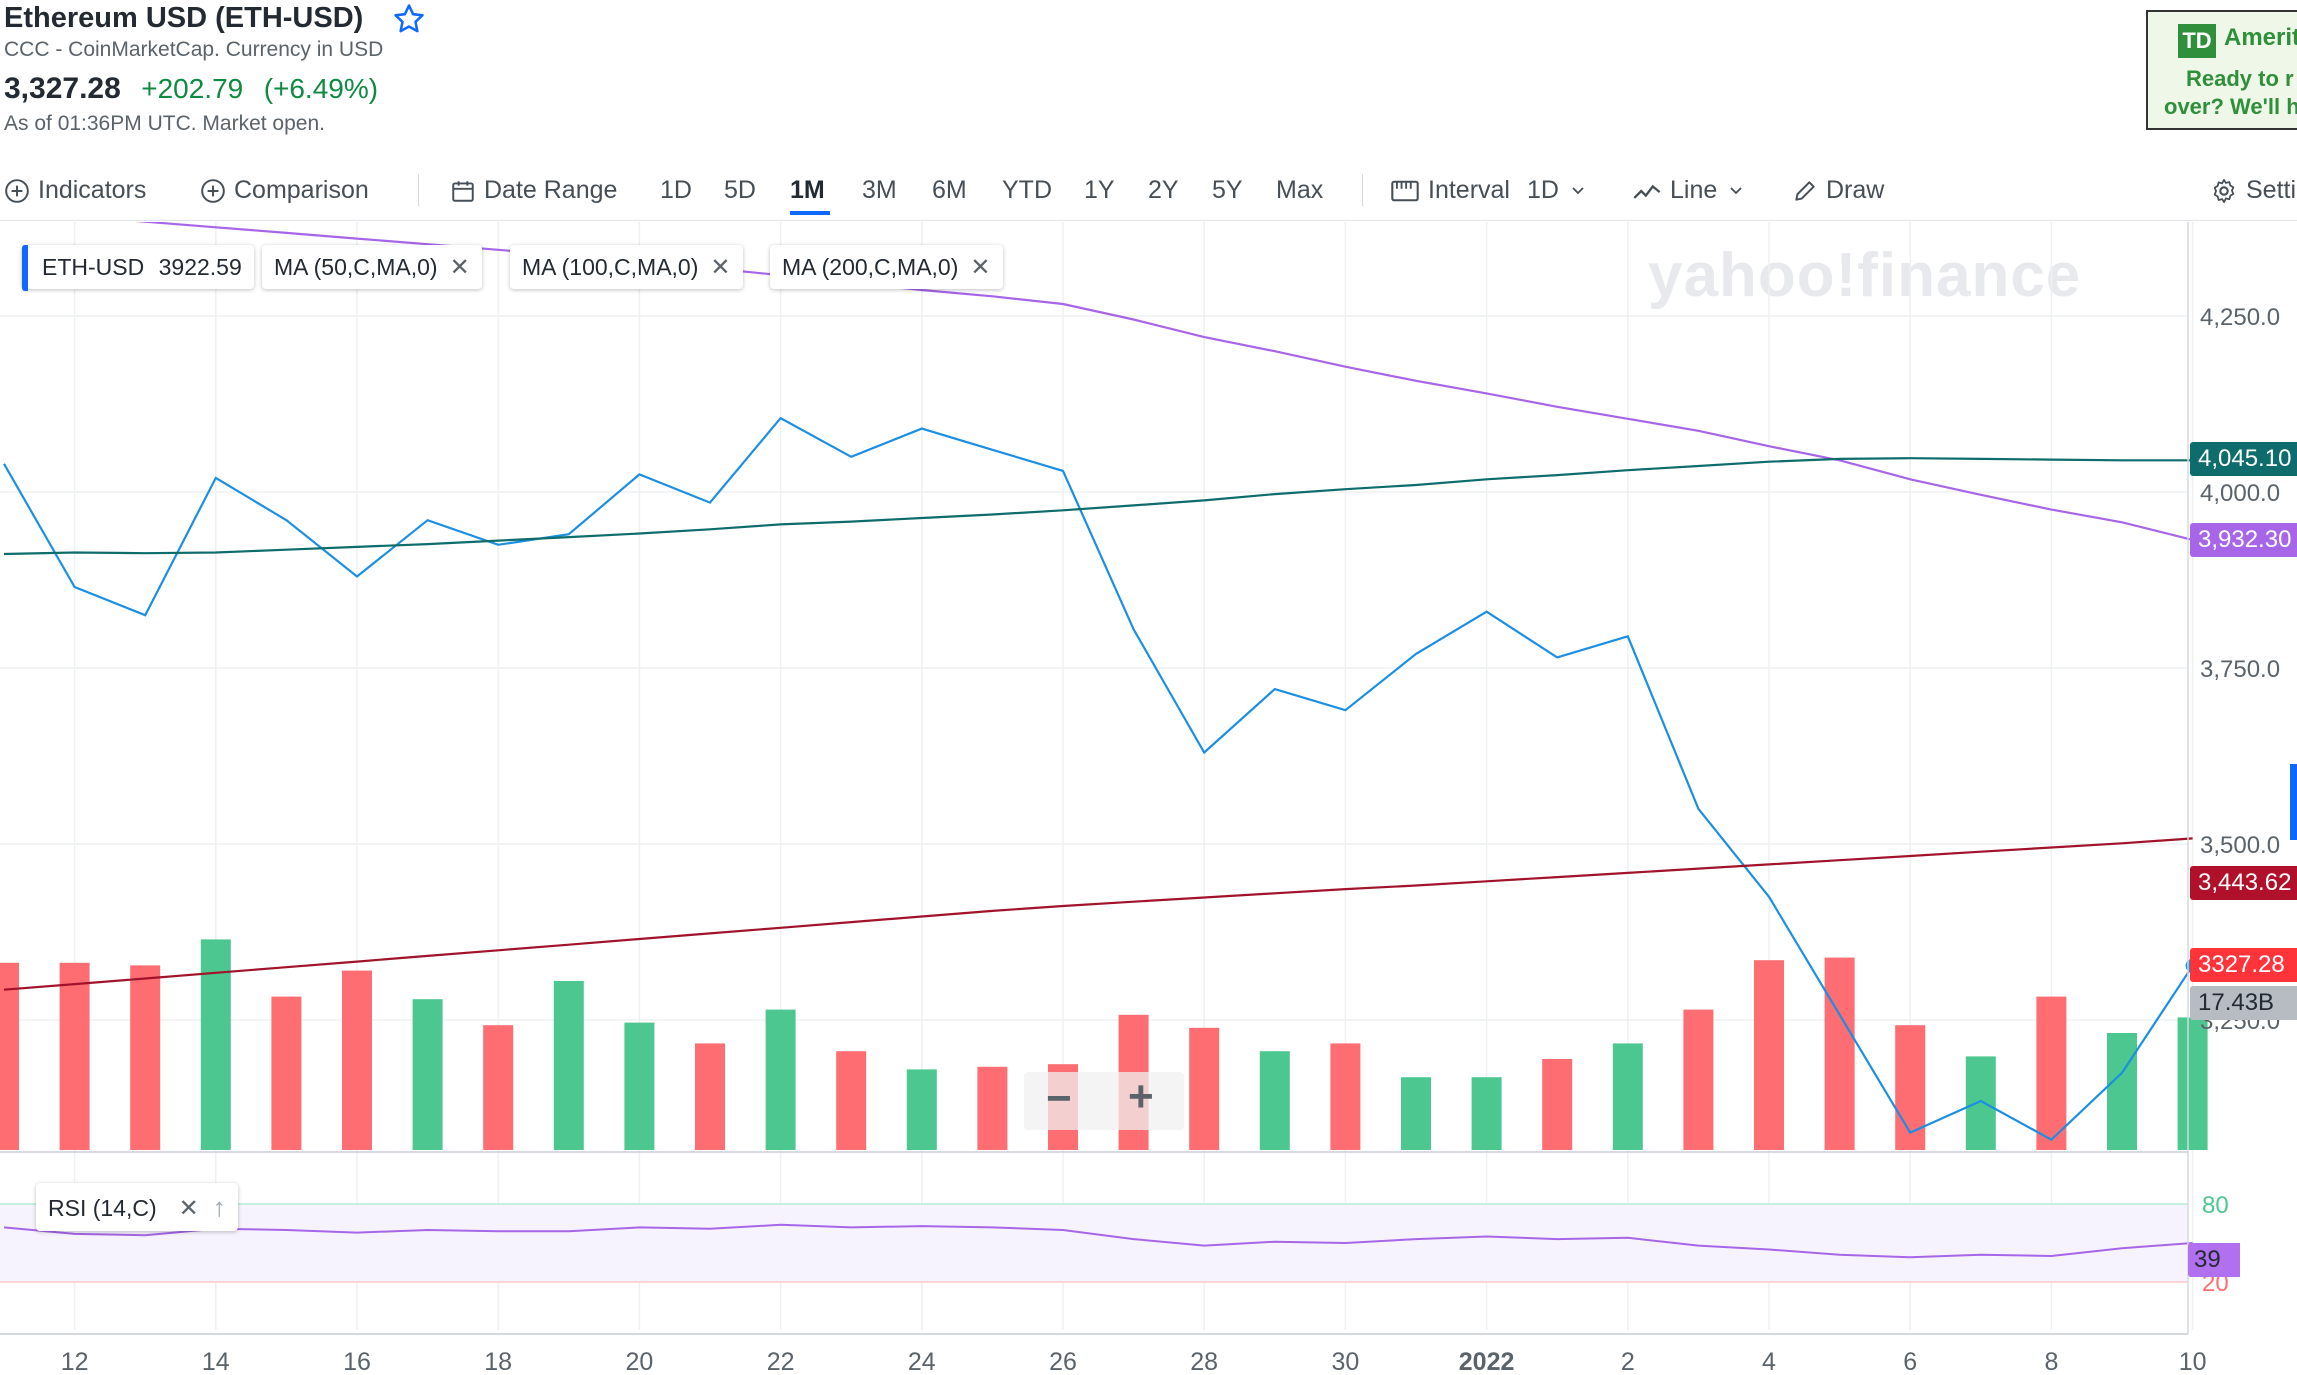  I want to click on price-row: 3,327.28 +202.79 (+6.49%), so click(191, 89).